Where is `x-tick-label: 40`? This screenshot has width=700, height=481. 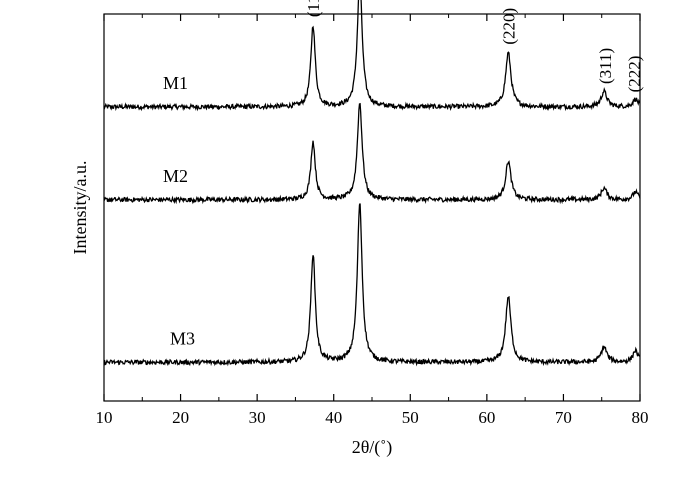
x-tick-label: 40 is located at coordinates (333, 417).